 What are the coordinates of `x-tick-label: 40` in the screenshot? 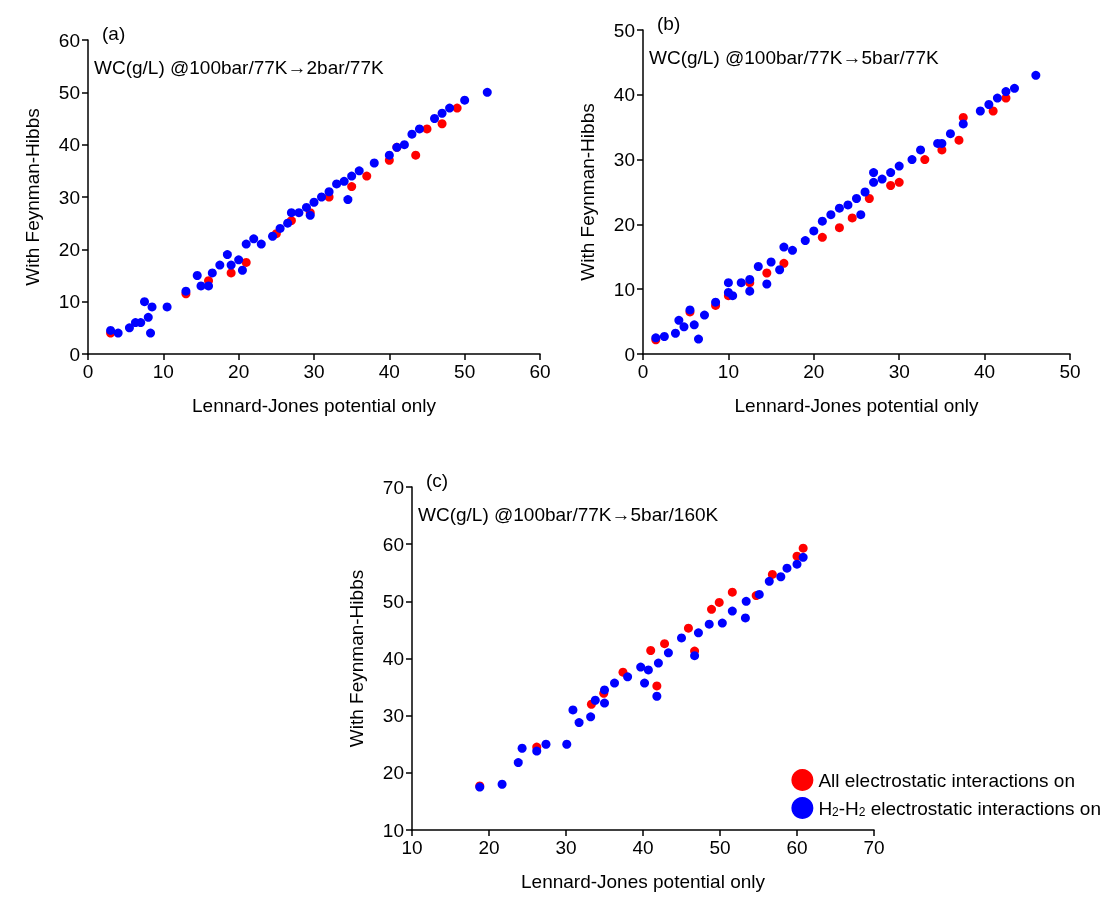 It's located at (985, 371).